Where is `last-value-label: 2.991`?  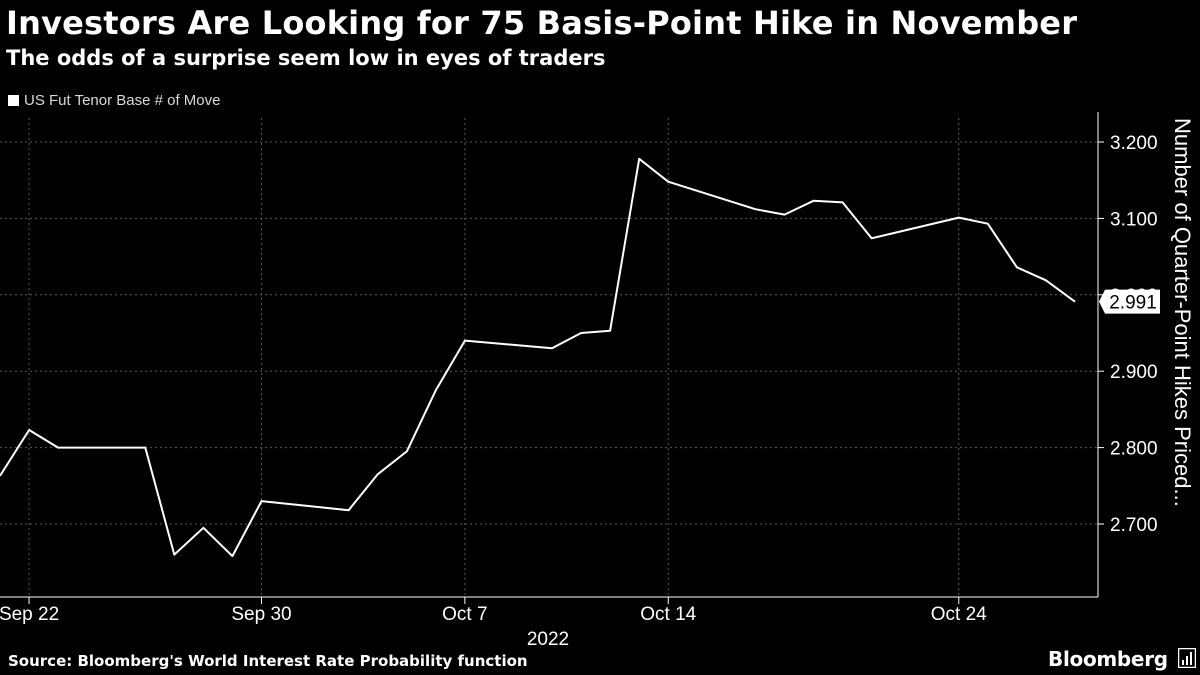
last-value-label: 2.991 is located at coordinates (1129, 301).